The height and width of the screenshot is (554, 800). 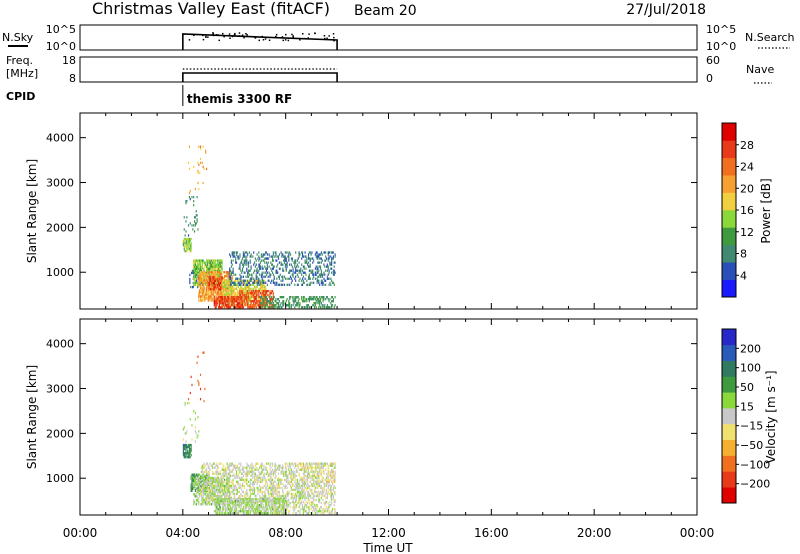 What do you see at coordinates (766, 210) in the screenshot?
I see `power-colorbar-label: Power [dB]` at bounding box center [766, 210].